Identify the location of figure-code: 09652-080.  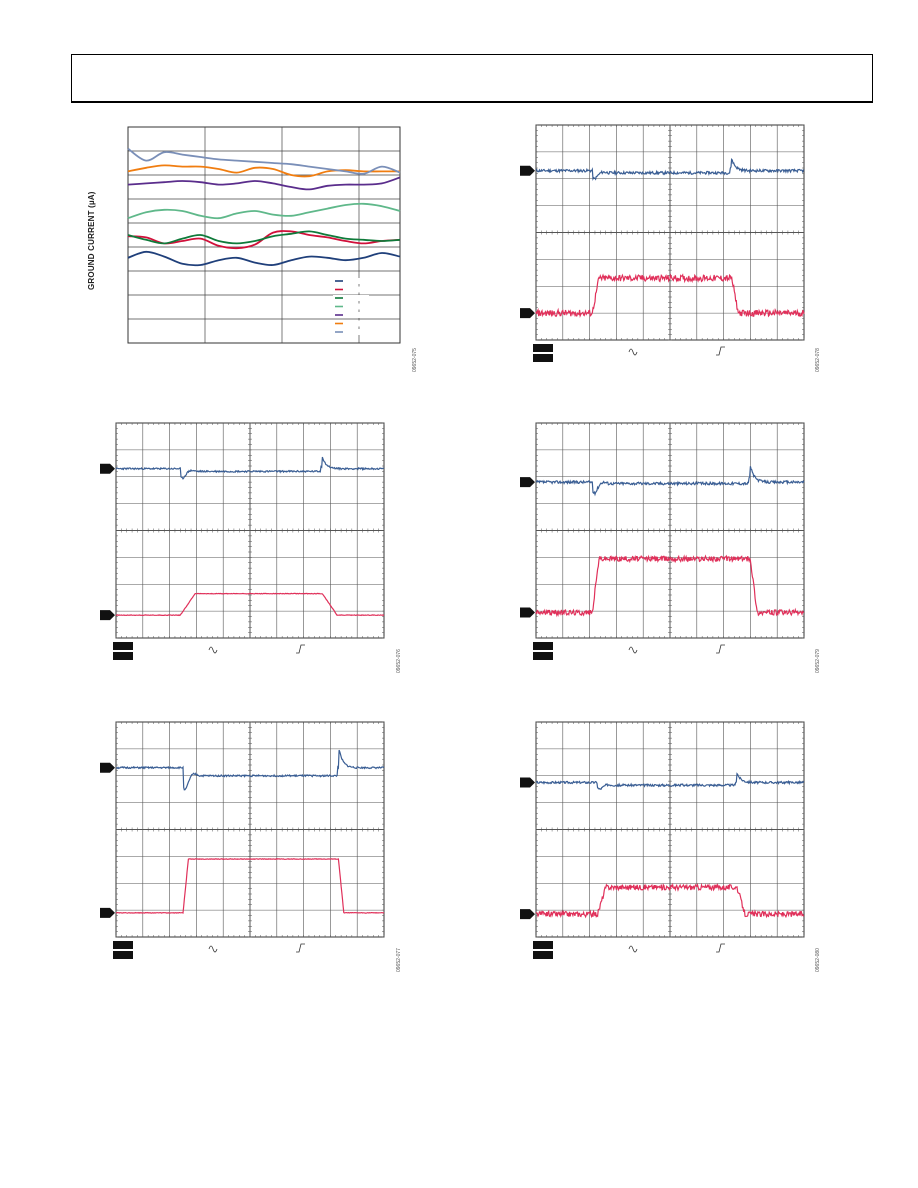
(818, 960).